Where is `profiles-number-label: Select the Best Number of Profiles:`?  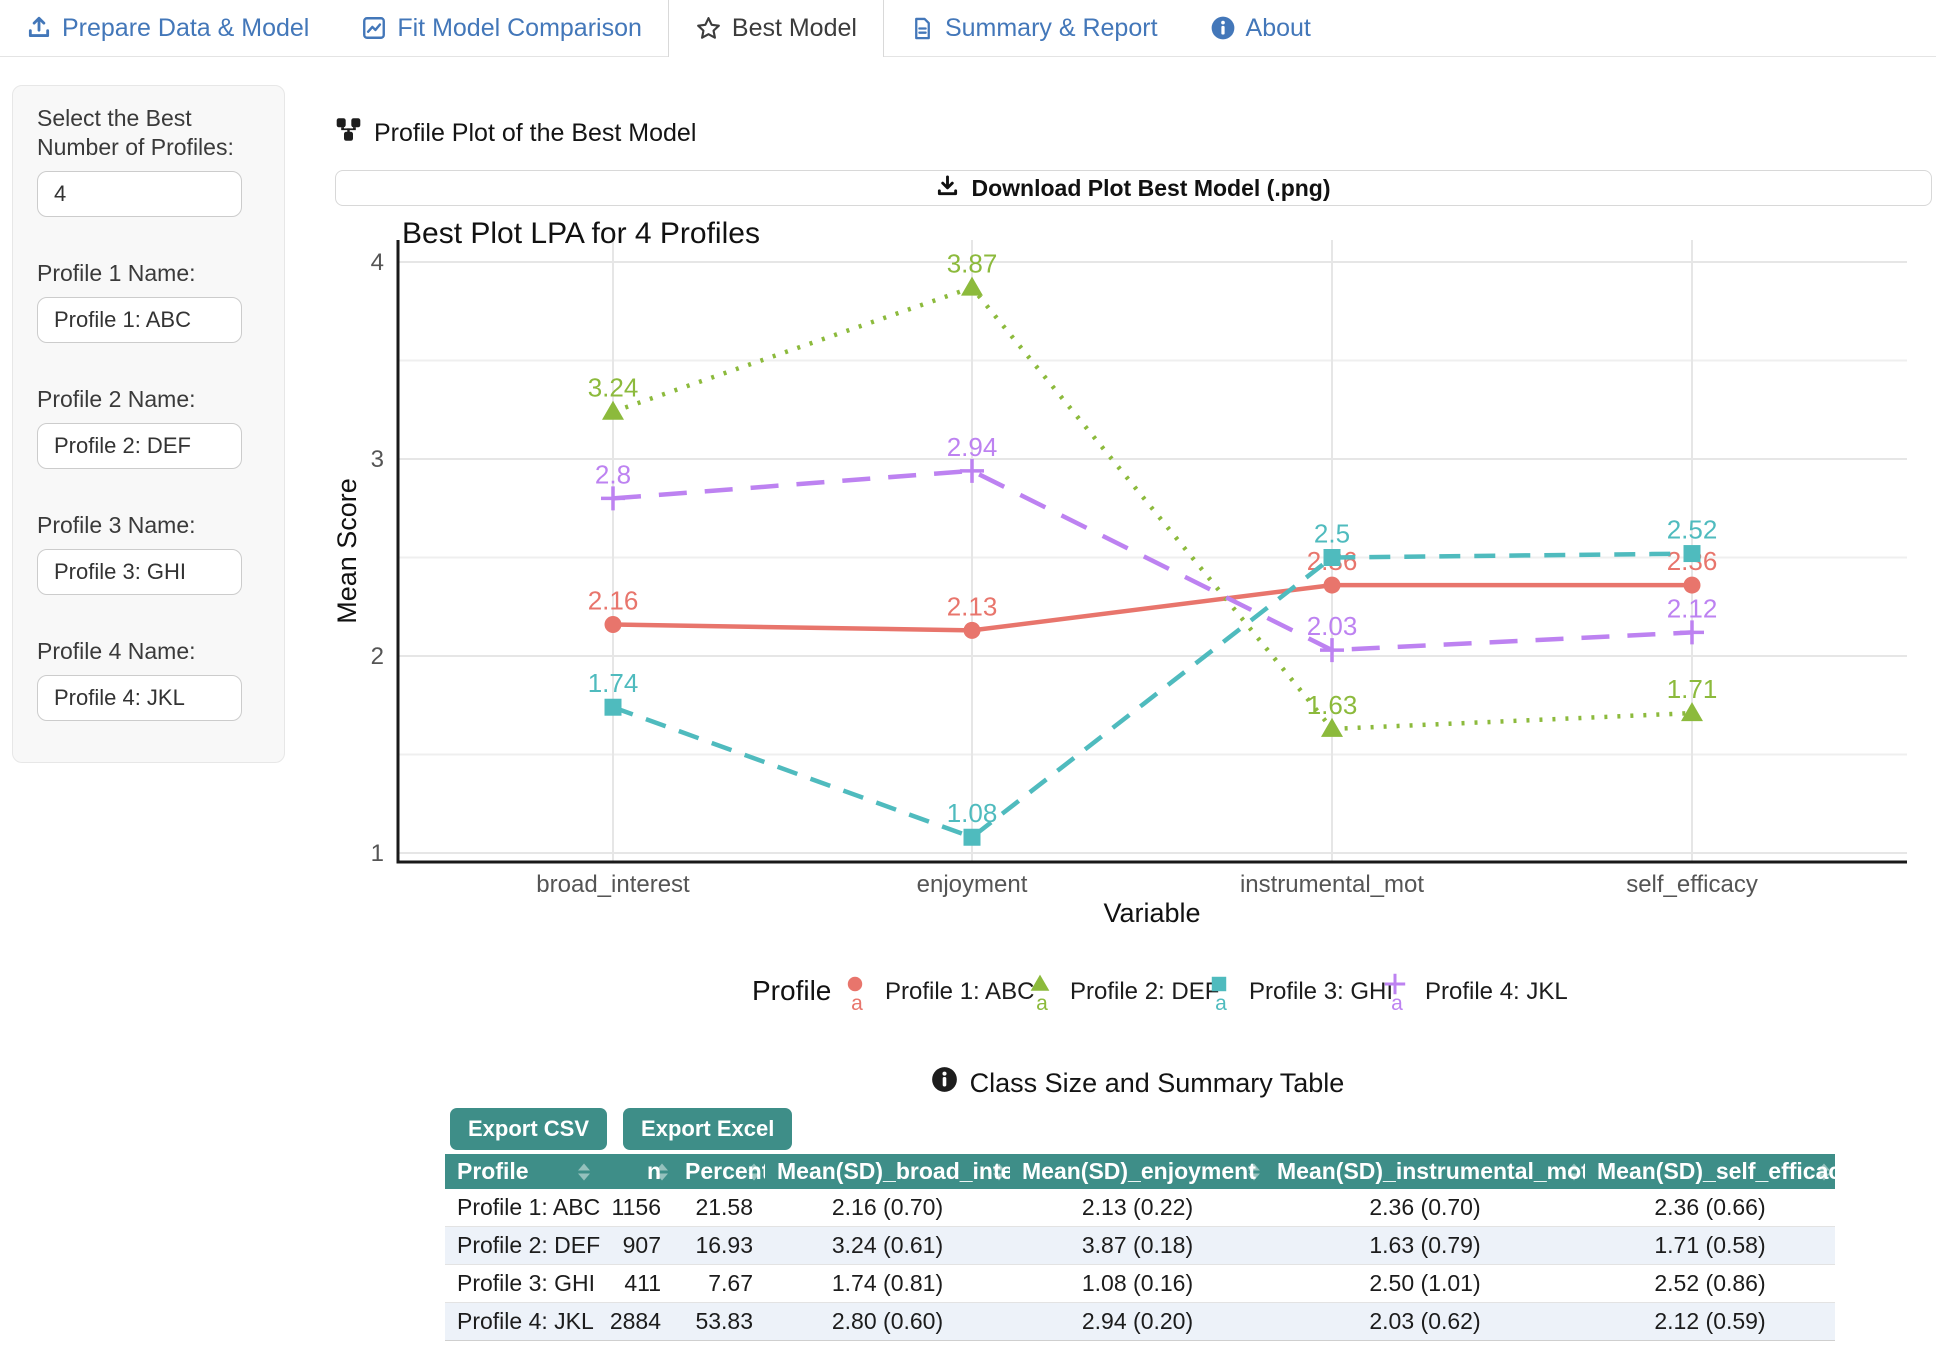
profiles-number-label: Select the Best Number of Profiles: is located at coordinates (135, 132).